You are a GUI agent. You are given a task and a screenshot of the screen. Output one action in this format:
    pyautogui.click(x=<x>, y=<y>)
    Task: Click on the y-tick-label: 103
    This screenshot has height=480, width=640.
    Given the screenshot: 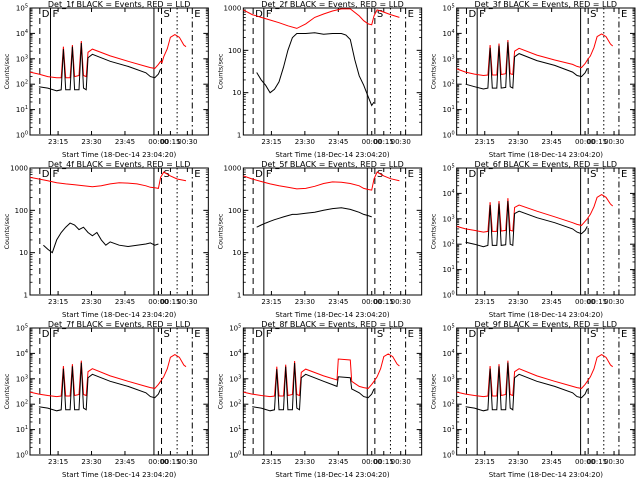 What is the action you would take?
    pyautogui.click(x=22, y=378)
    